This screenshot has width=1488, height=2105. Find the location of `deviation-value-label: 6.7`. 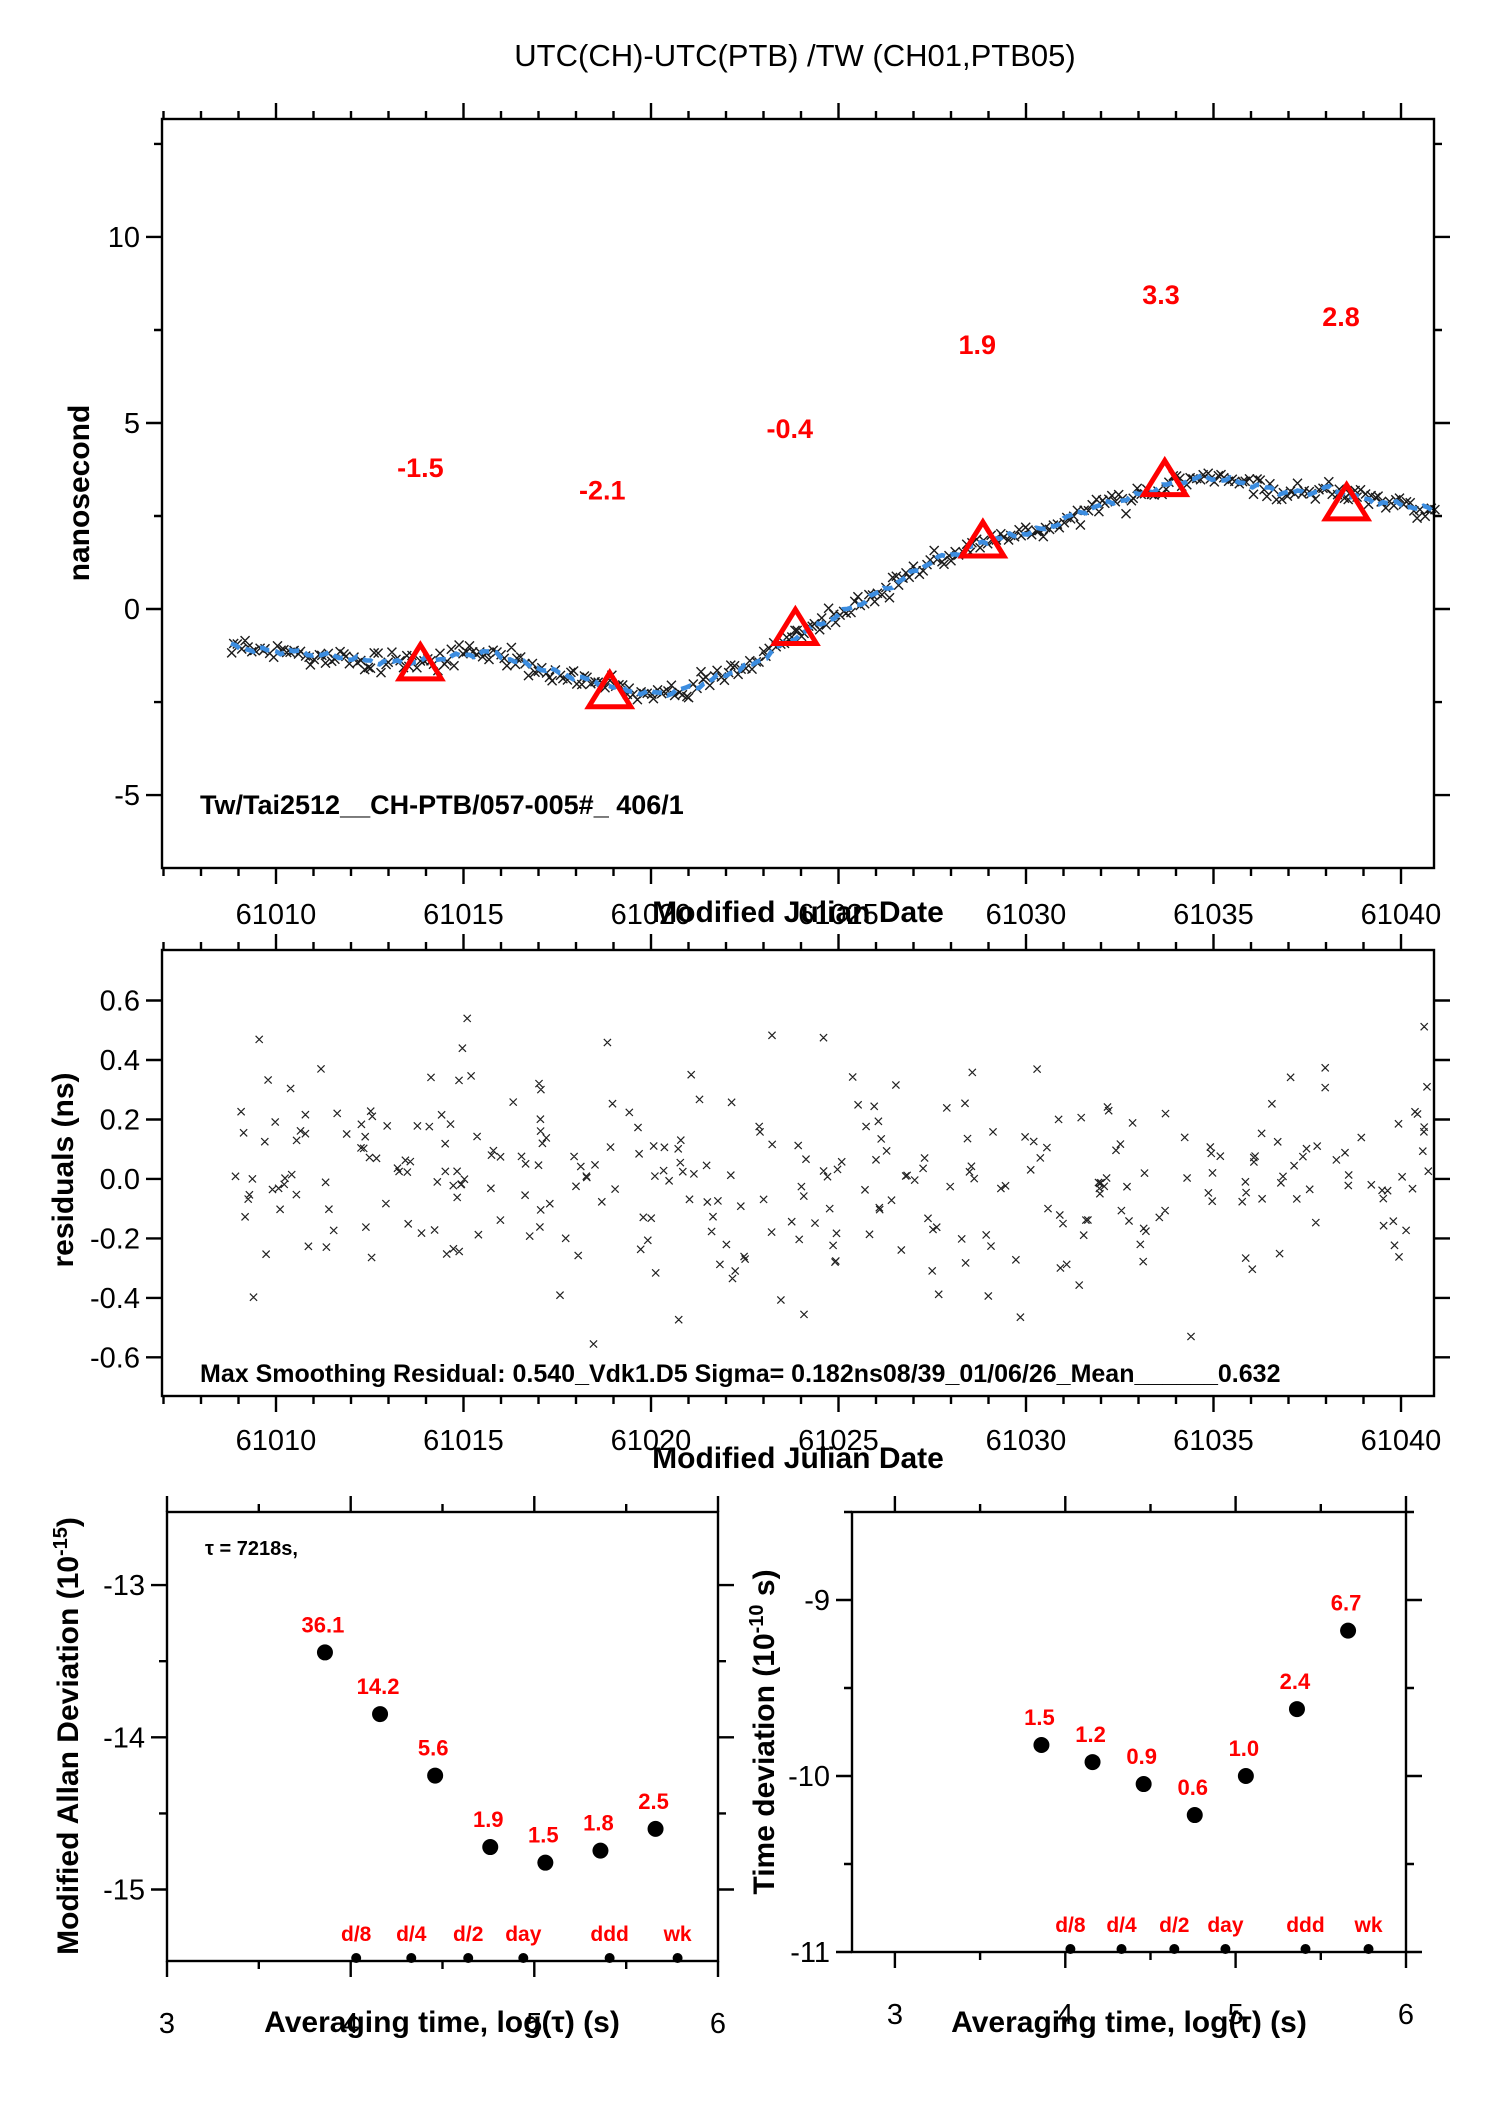

deviation-value-label: 6.7 is located at coordinates (1346, 1603).